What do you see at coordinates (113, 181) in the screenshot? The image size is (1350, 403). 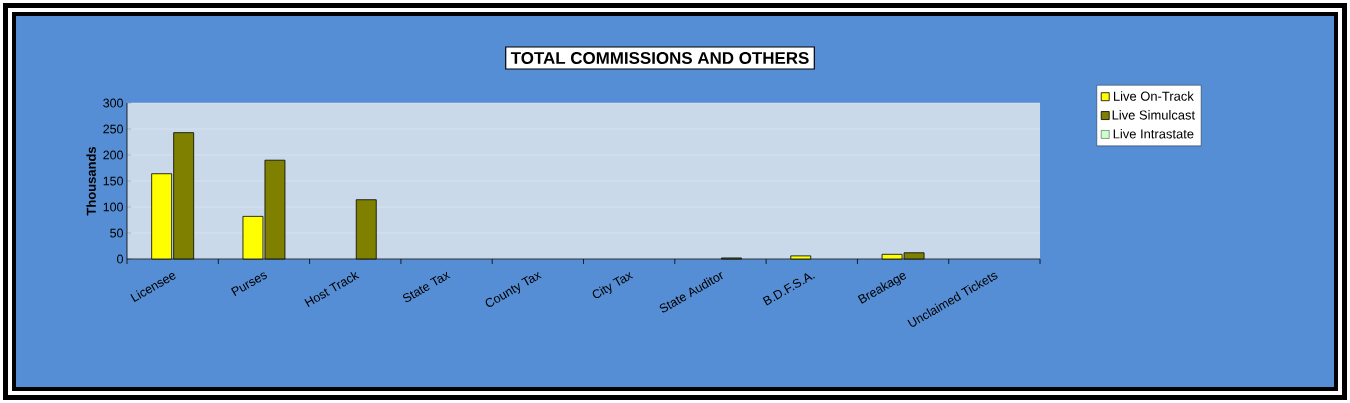 I see `y-tick-label: 150` at bounding box center [113, 181].